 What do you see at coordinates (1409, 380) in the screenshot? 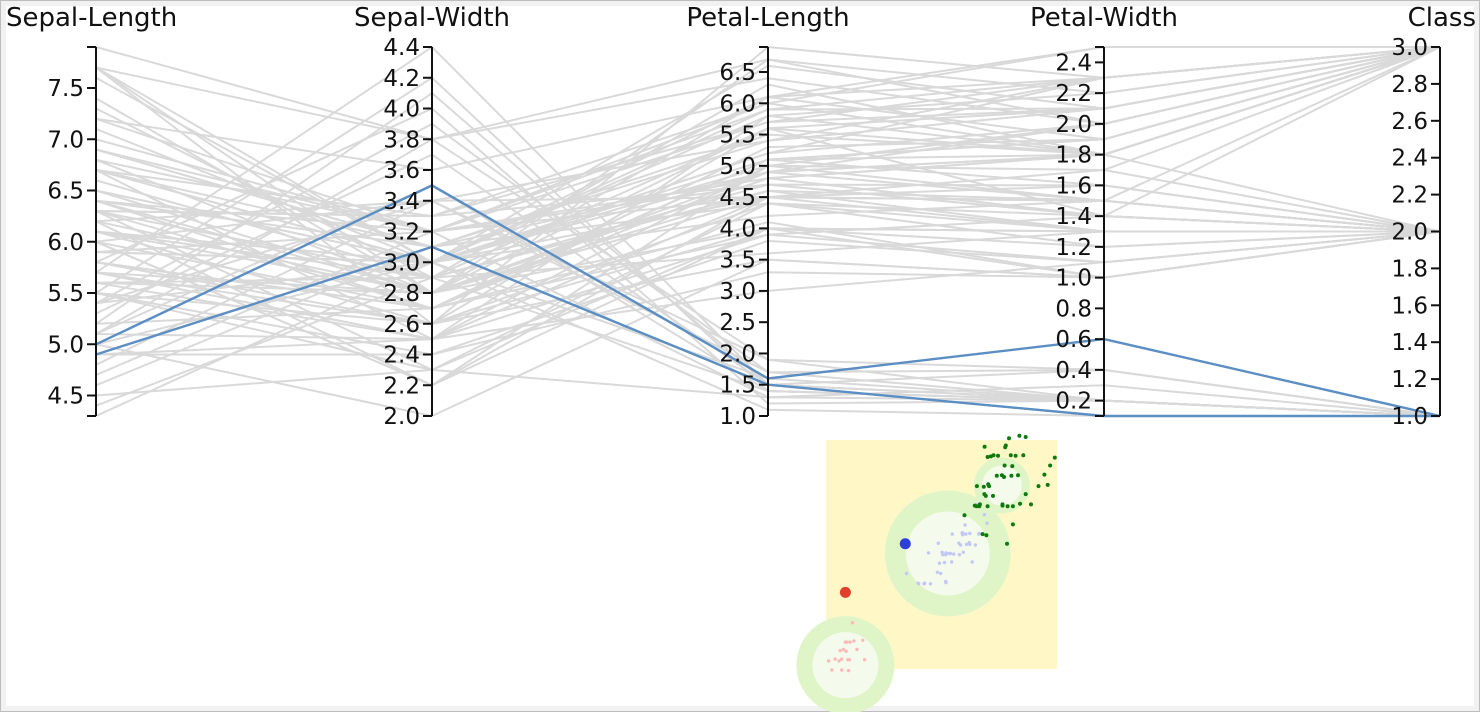
I see `tick-label: 1.2` at bounding box center [1409, 380].